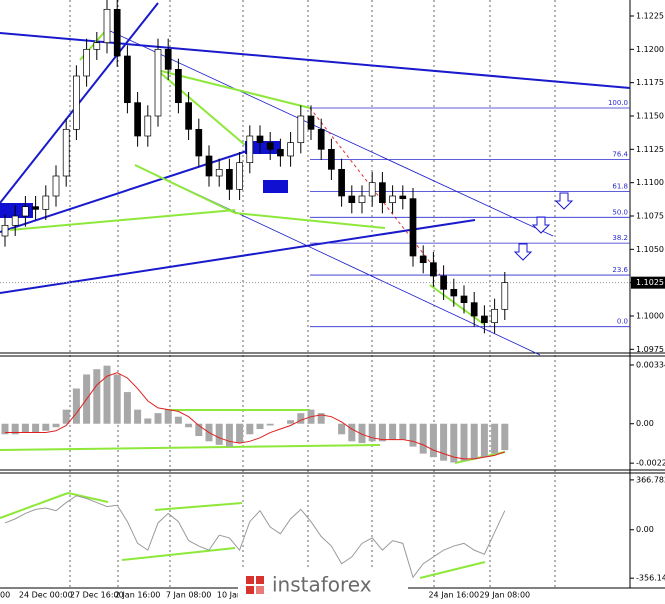  Describe the element at coordinates (620, 212) in the screenshot. I see `fib-label: 50.0` at that location.